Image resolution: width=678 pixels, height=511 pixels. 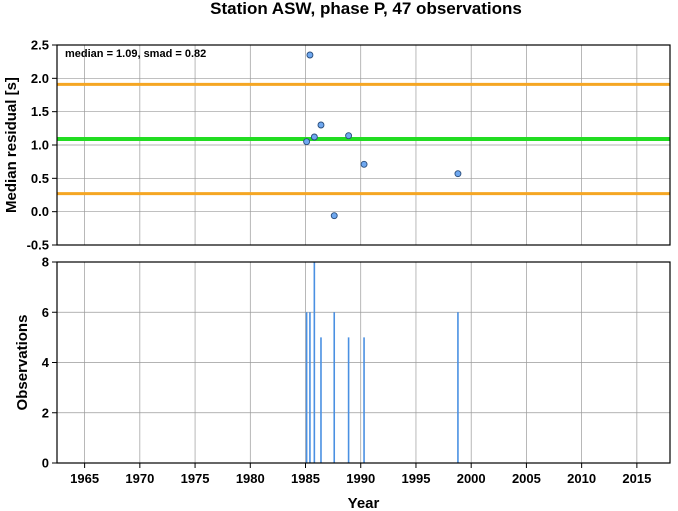 I want to click on observations-y-ticks: 0 2 4 6 8, so click(x=49, y=363).